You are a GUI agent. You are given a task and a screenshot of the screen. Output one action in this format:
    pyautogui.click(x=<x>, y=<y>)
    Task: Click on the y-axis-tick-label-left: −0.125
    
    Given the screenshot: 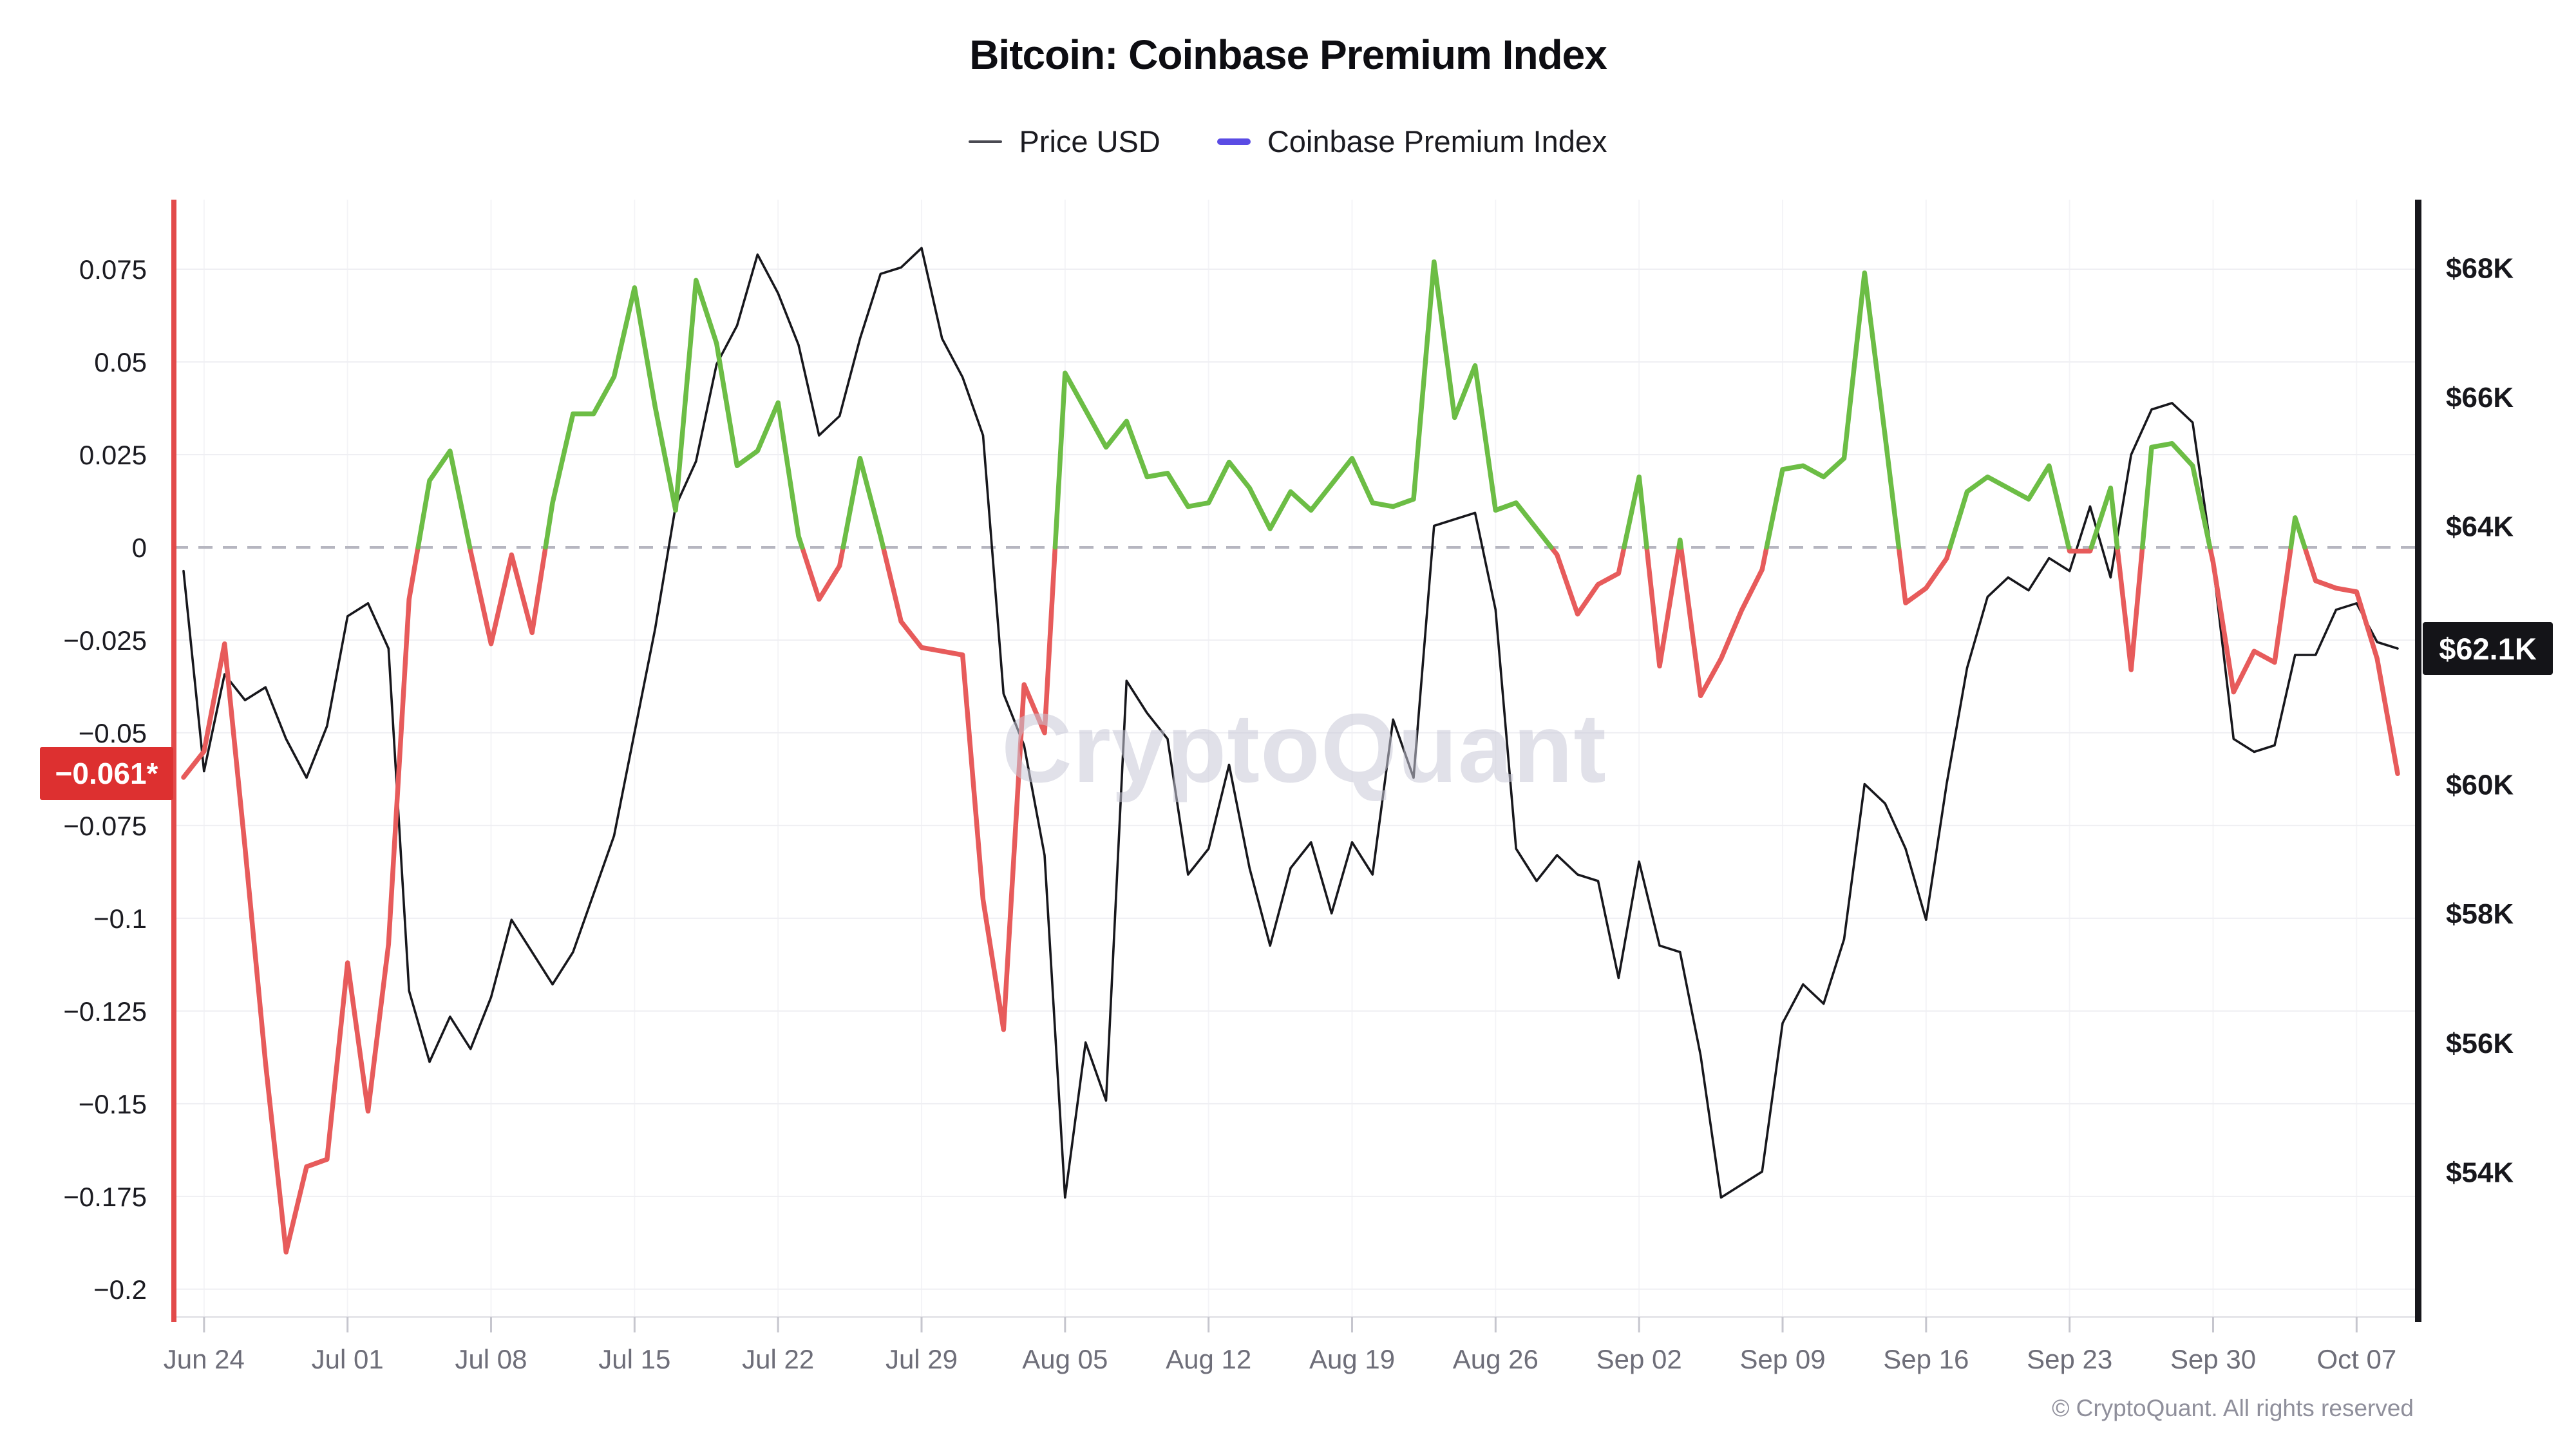 What is the action you would take?
    pyautogui.click(x=105, y=1011)
    